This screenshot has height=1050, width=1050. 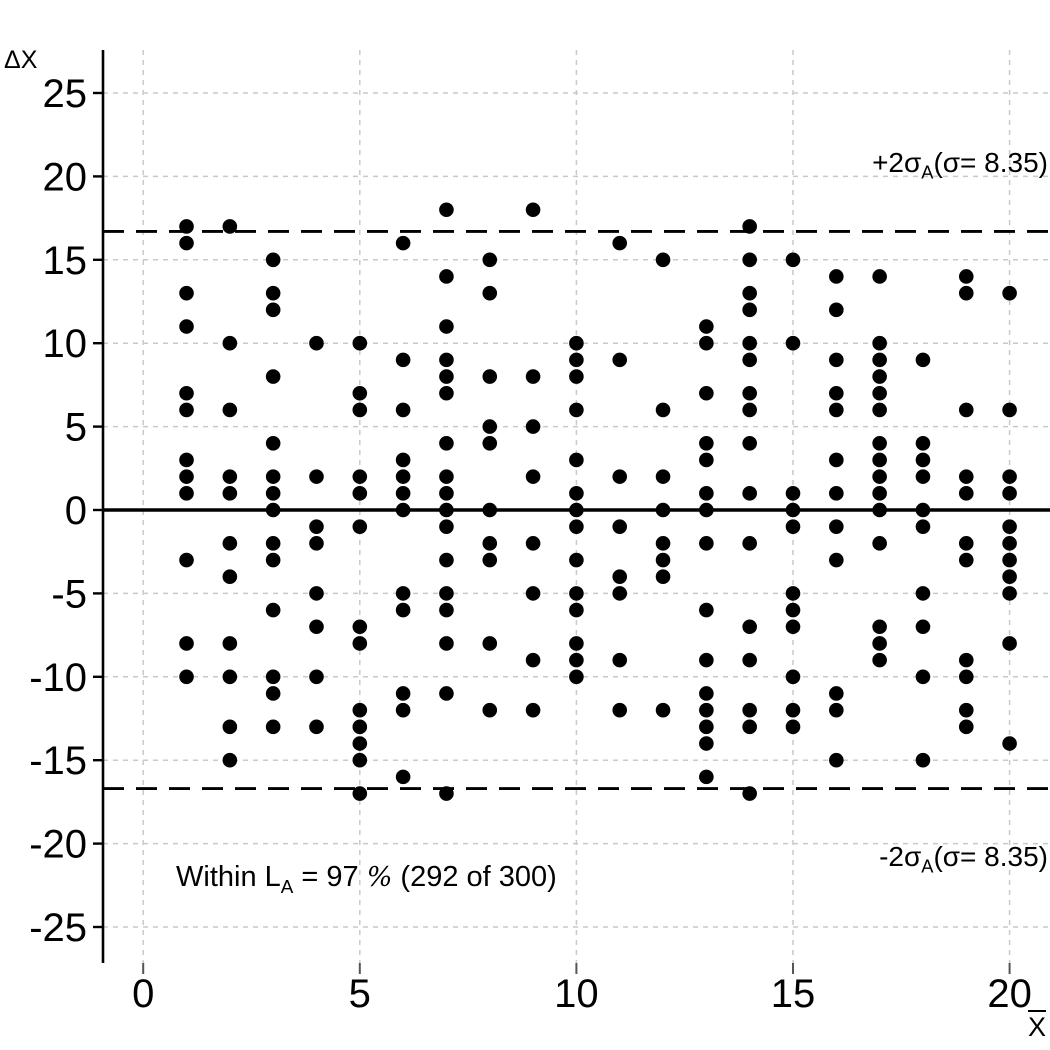 What do you see at coordinates (474, 877) in the screenshot?
I see `within-limits-label-post: (292 of 300)` at bounding box center [474, 877].